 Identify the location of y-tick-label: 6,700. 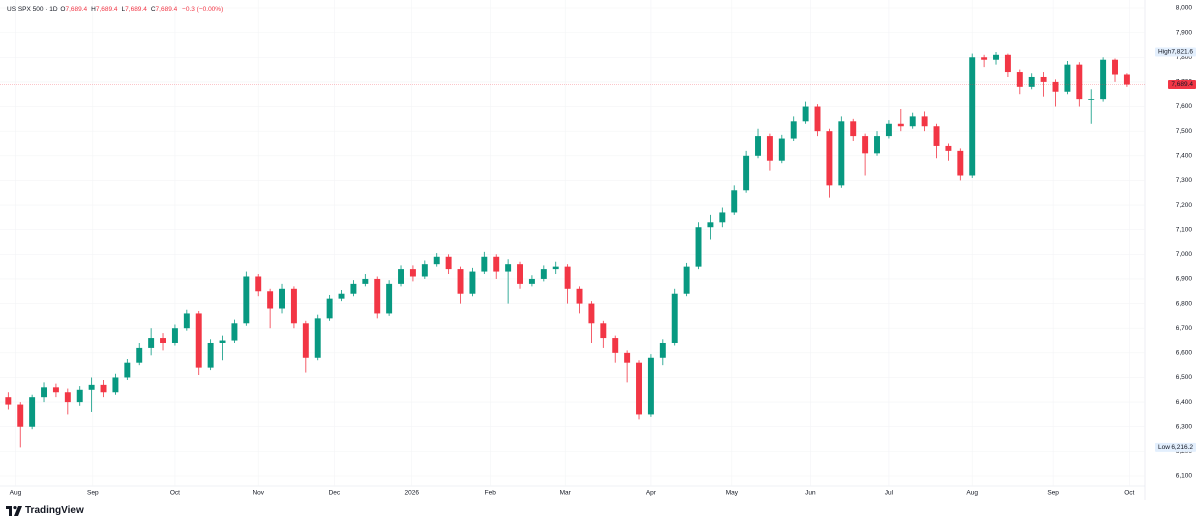
(1184, 328).